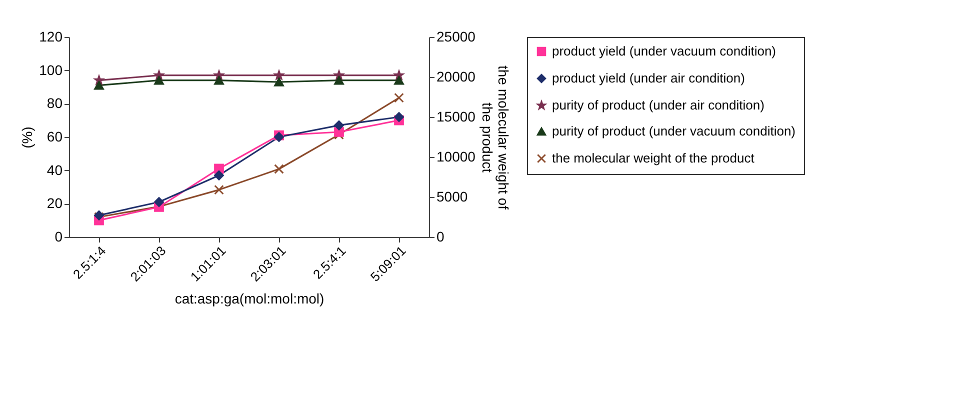  What do you see at coordinates (27, 137) in the screenshot?
I see `y-axis-title: (%)` at bounding box center [27, 137].